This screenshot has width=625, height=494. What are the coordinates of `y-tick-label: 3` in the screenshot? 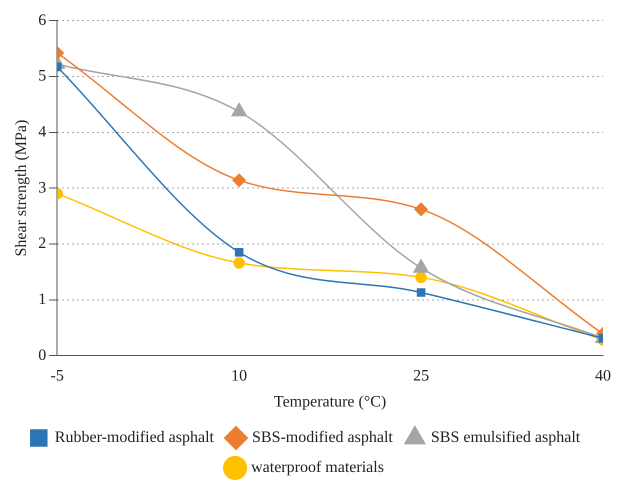 It's located at (42, 187).